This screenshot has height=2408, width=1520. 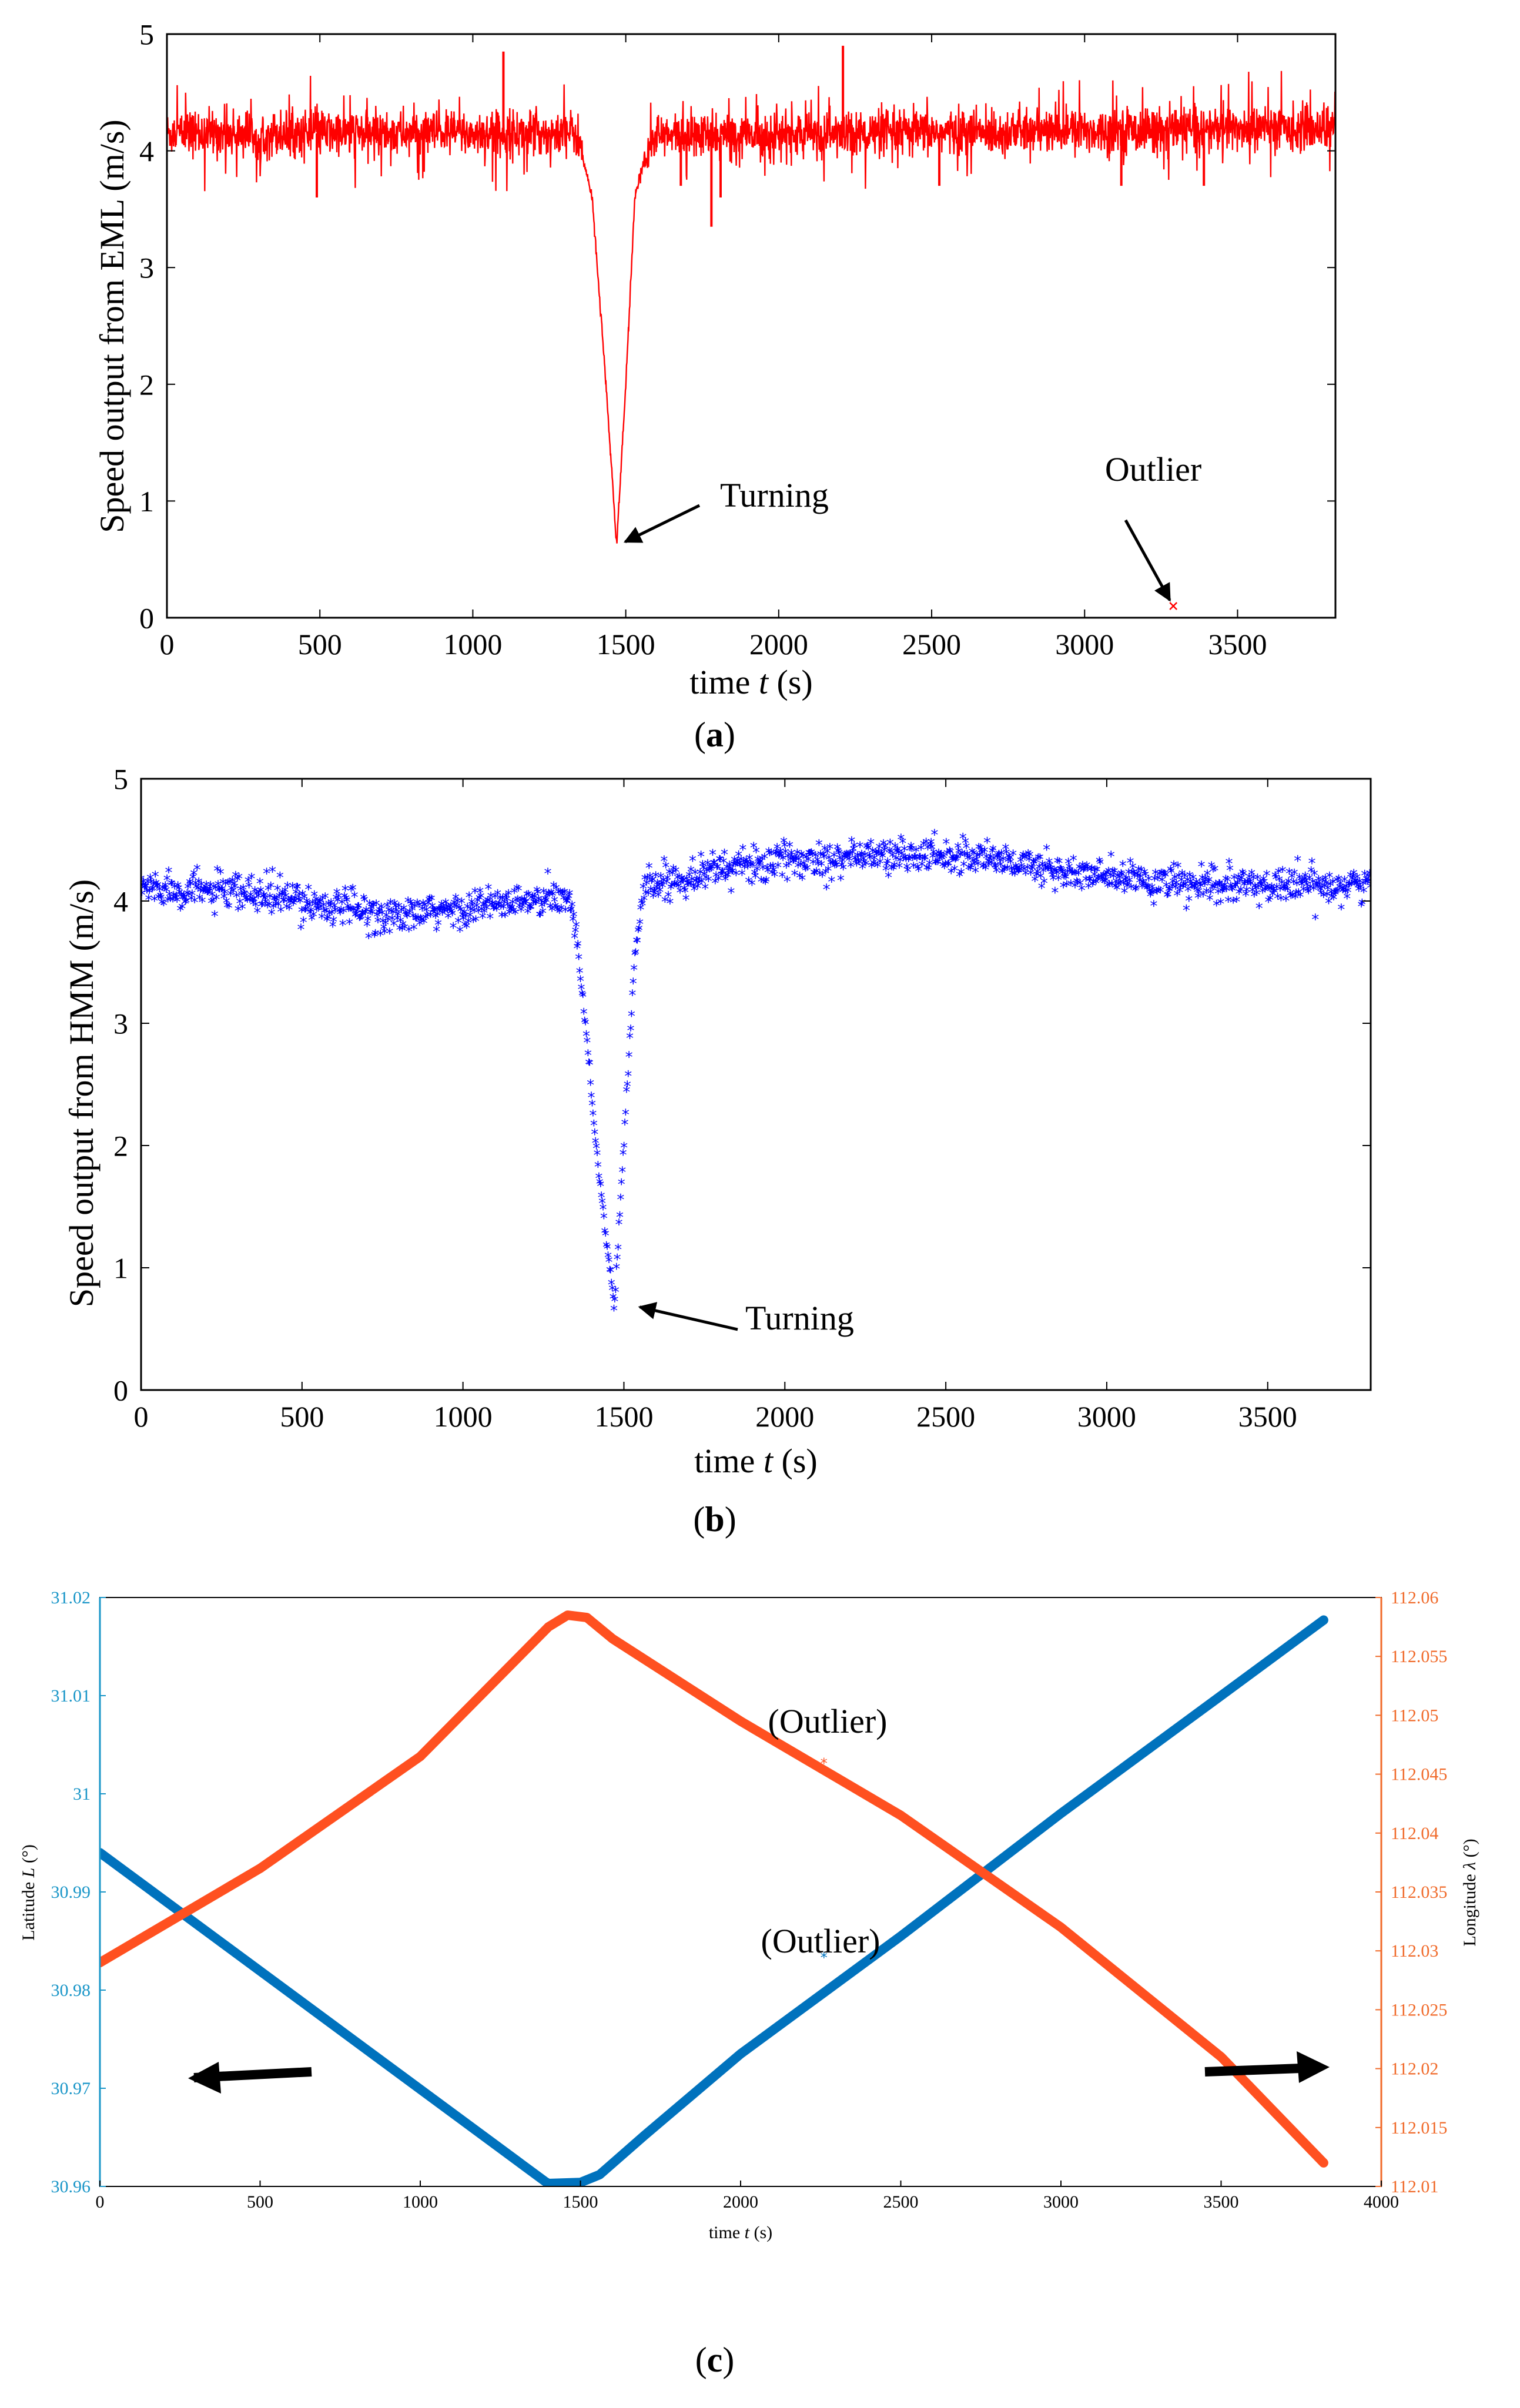 I want to click on panel-b-xlabel: time t (s), so click(x=756, y=1461).